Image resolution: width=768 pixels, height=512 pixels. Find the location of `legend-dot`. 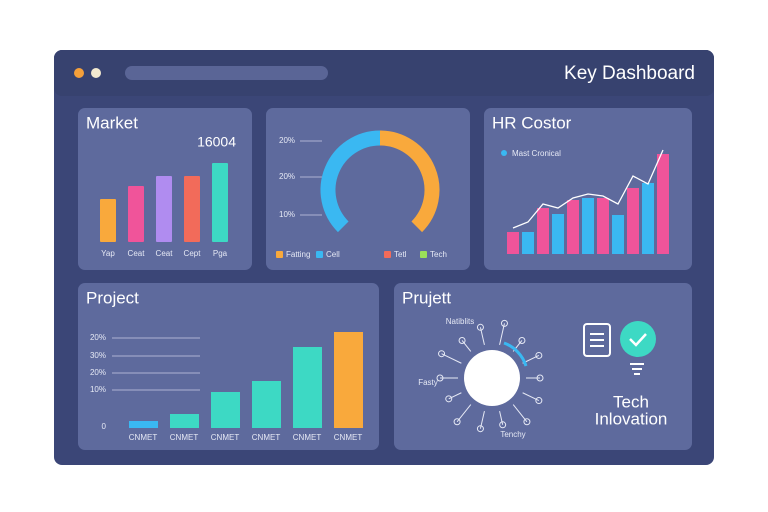

legend-dot is located at coordinates (504, 153).